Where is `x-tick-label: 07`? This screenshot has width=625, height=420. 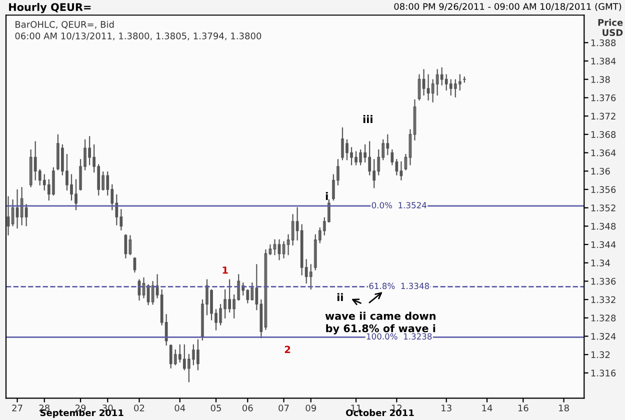
x-tick-label: 07 is located at coordinates (283, 408).